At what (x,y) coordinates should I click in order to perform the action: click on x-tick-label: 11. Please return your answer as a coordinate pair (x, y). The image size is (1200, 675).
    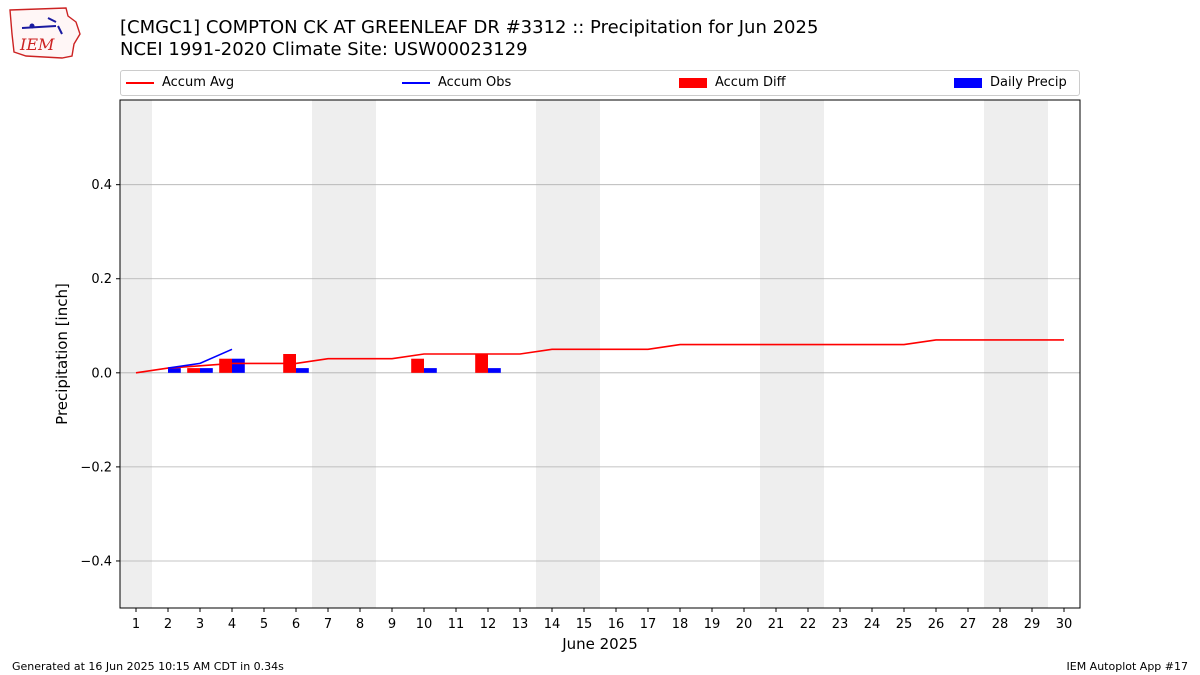
    Looking at the image, I should click on (456, 624).